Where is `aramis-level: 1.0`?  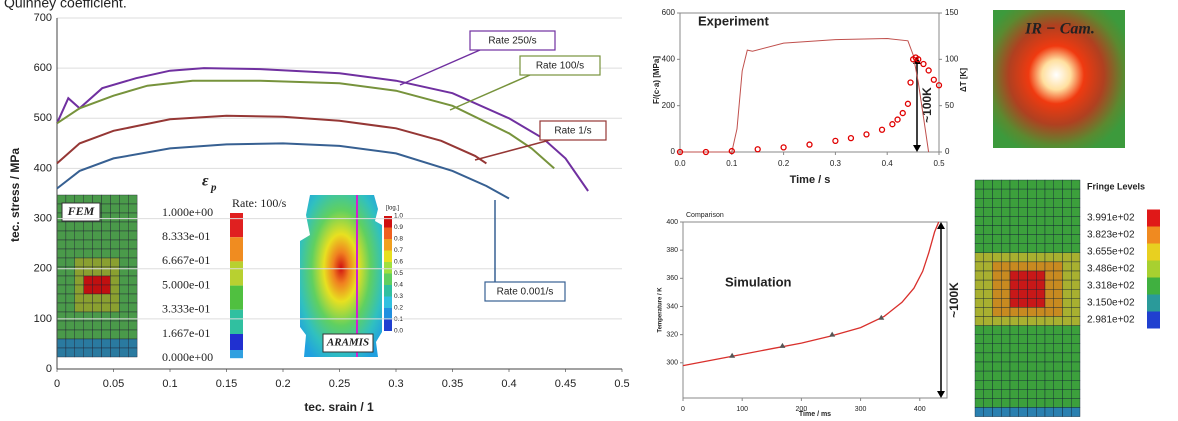 aramis-level: 1.0 is located at coordinates (398, 216).